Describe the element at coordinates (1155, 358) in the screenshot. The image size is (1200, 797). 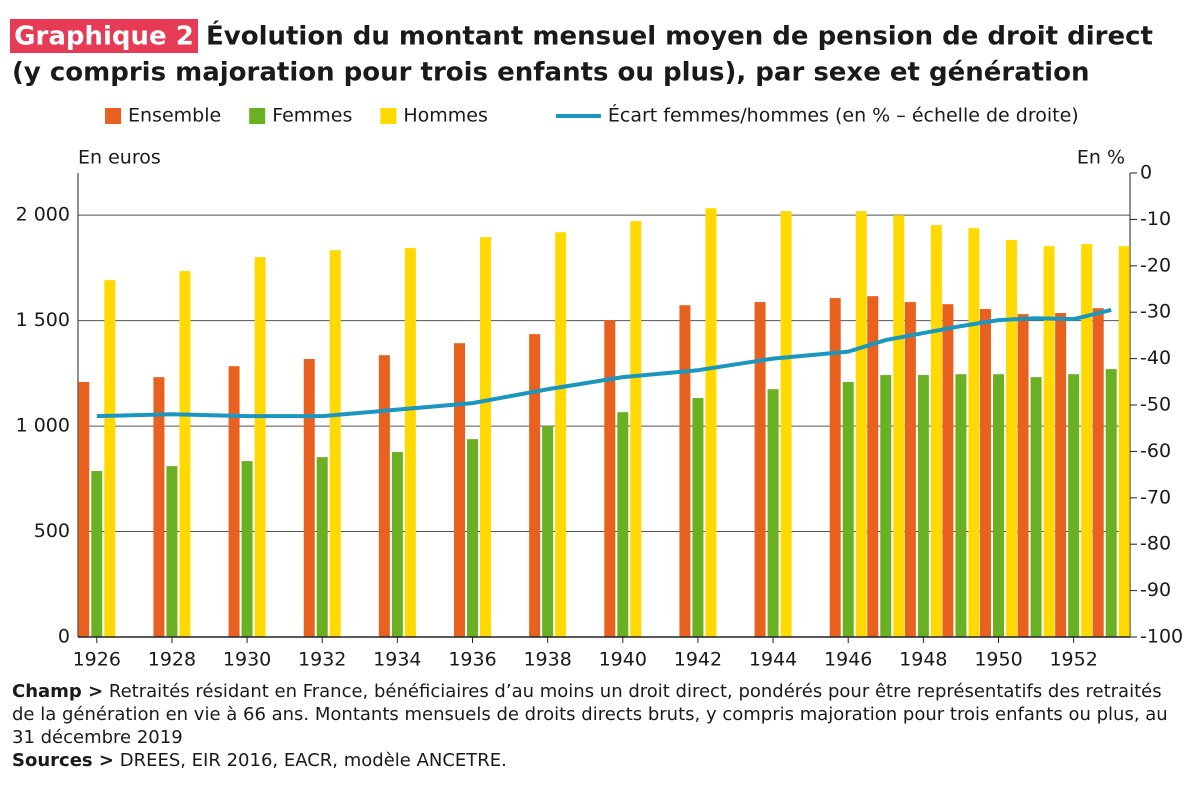
I see `y2-tick-label: -40` at that location.